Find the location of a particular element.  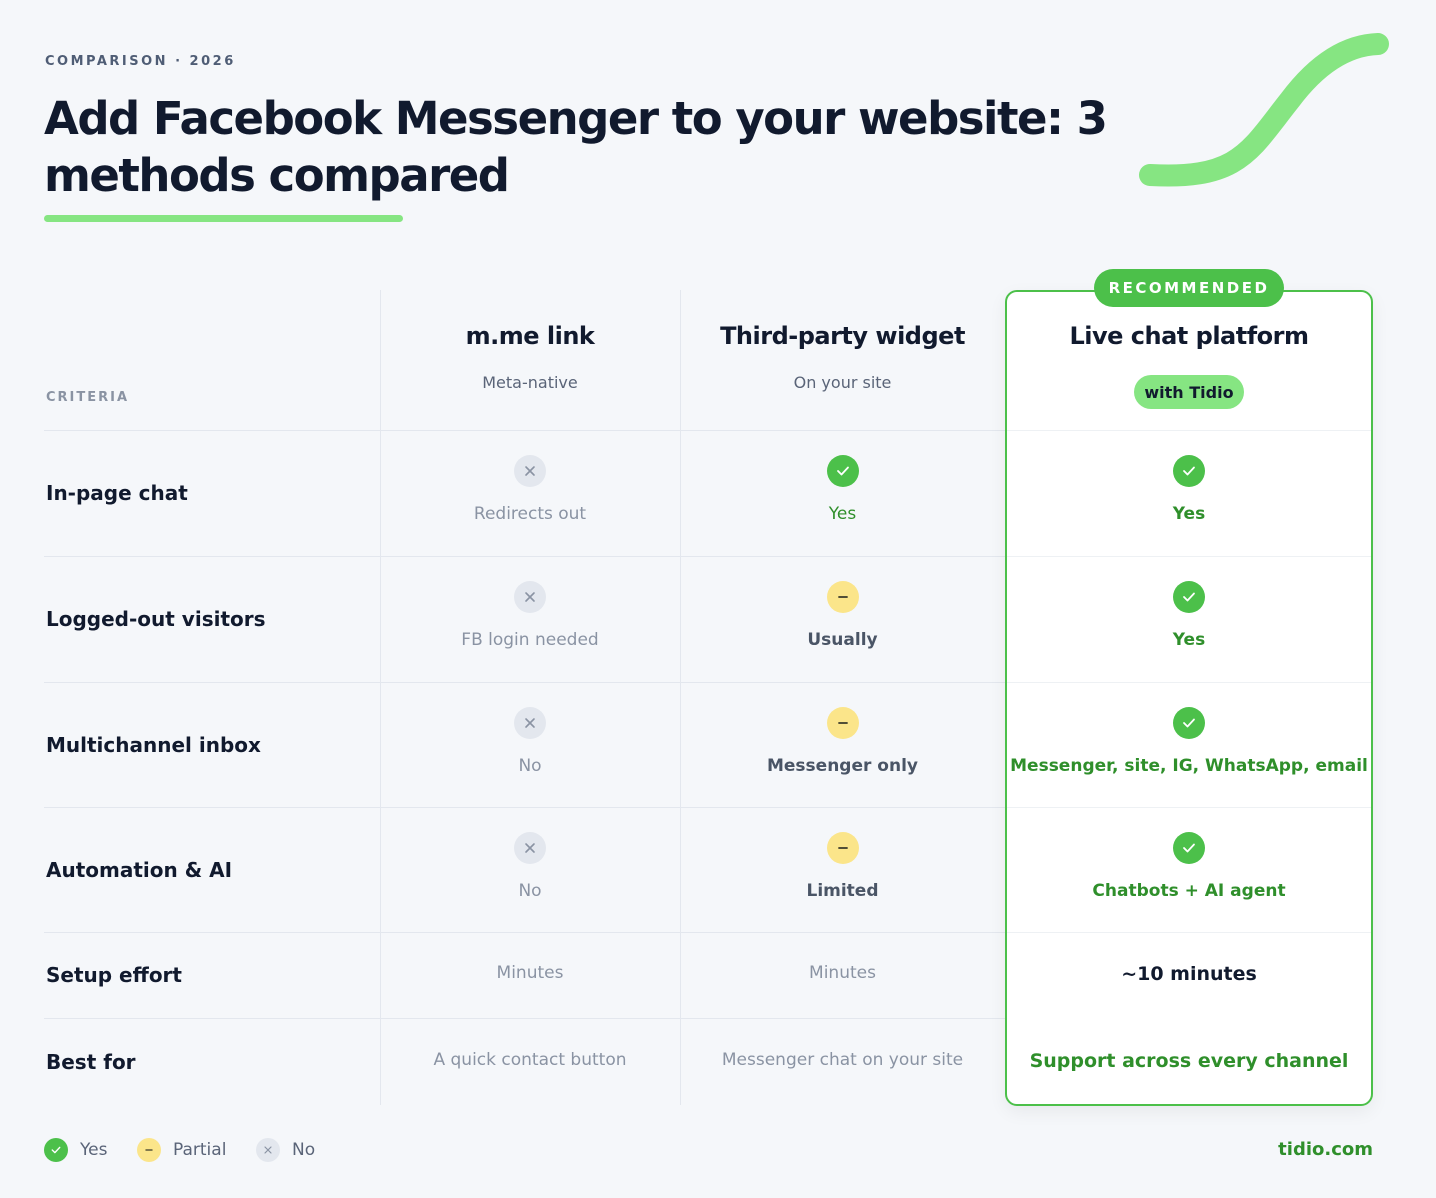

cell-text: Usually is located at coordinates (842, 640).